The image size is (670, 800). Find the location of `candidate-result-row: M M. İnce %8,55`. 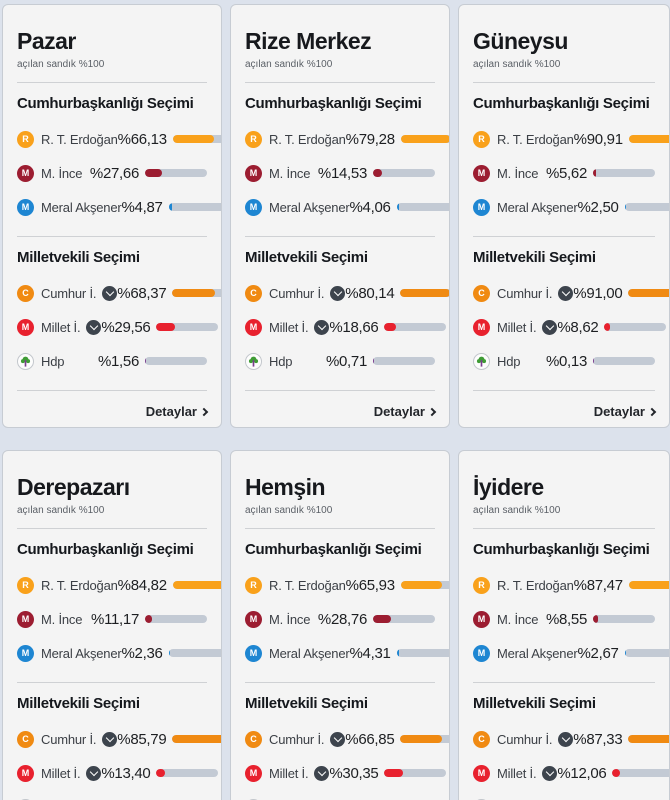

candidate-result-row: M M. İnce %8,55 is located at coordinates (564, 619).